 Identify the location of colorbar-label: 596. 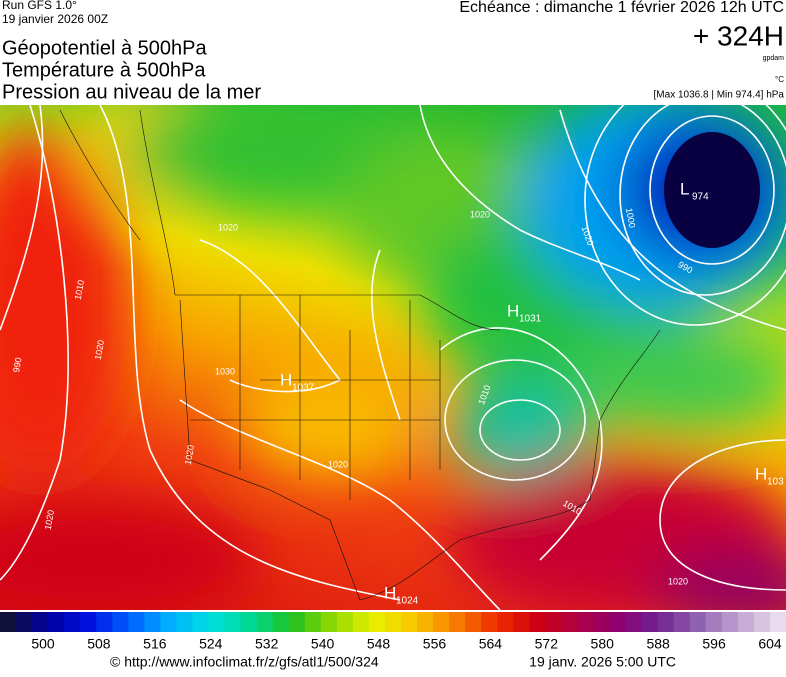
(714, 644).